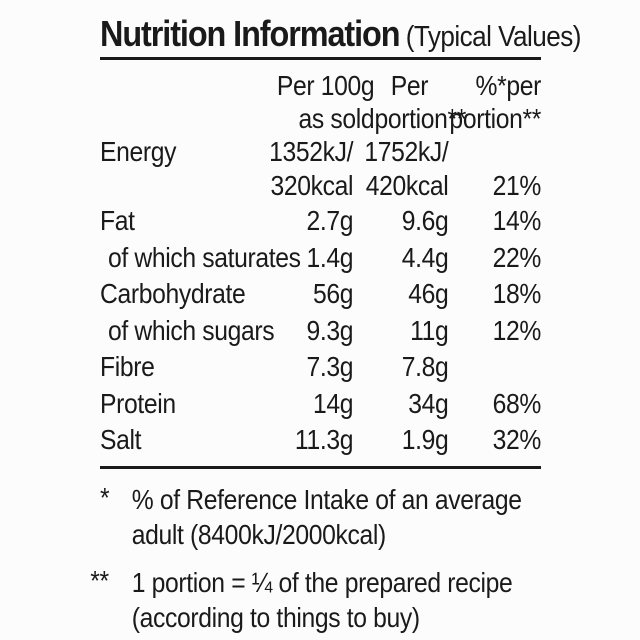 This screenshot has height=640, width=640. I want to click on title-suffix-text: (Typical Values), so click(493, 37).